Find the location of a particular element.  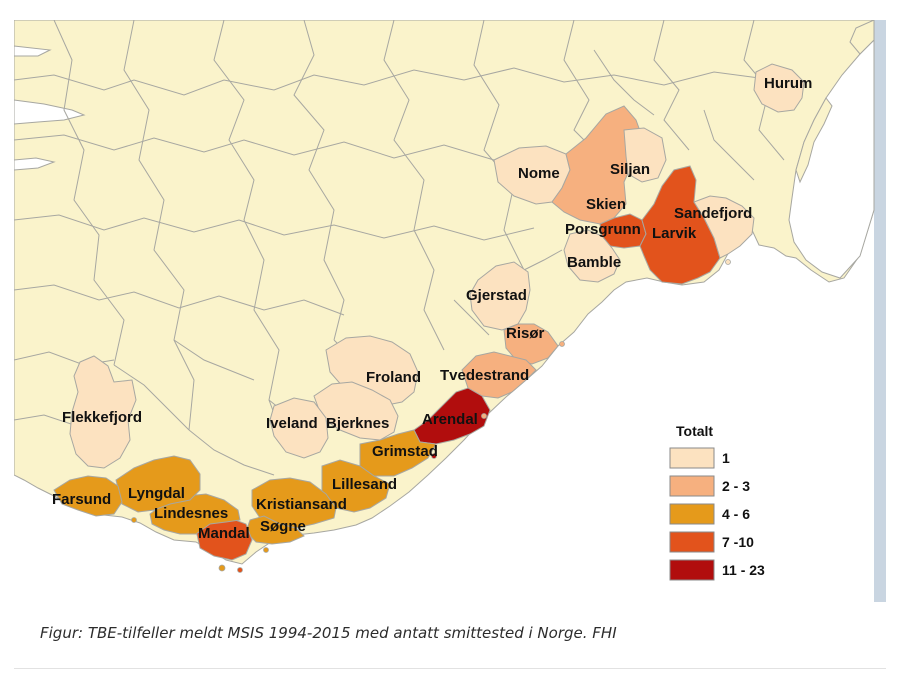

municipality-skien is located at coordinates (598, 165).